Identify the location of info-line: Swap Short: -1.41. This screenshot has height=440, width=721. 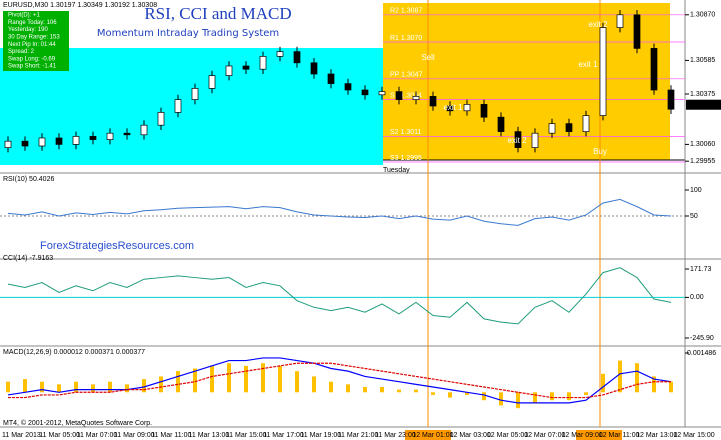
(32, 67).